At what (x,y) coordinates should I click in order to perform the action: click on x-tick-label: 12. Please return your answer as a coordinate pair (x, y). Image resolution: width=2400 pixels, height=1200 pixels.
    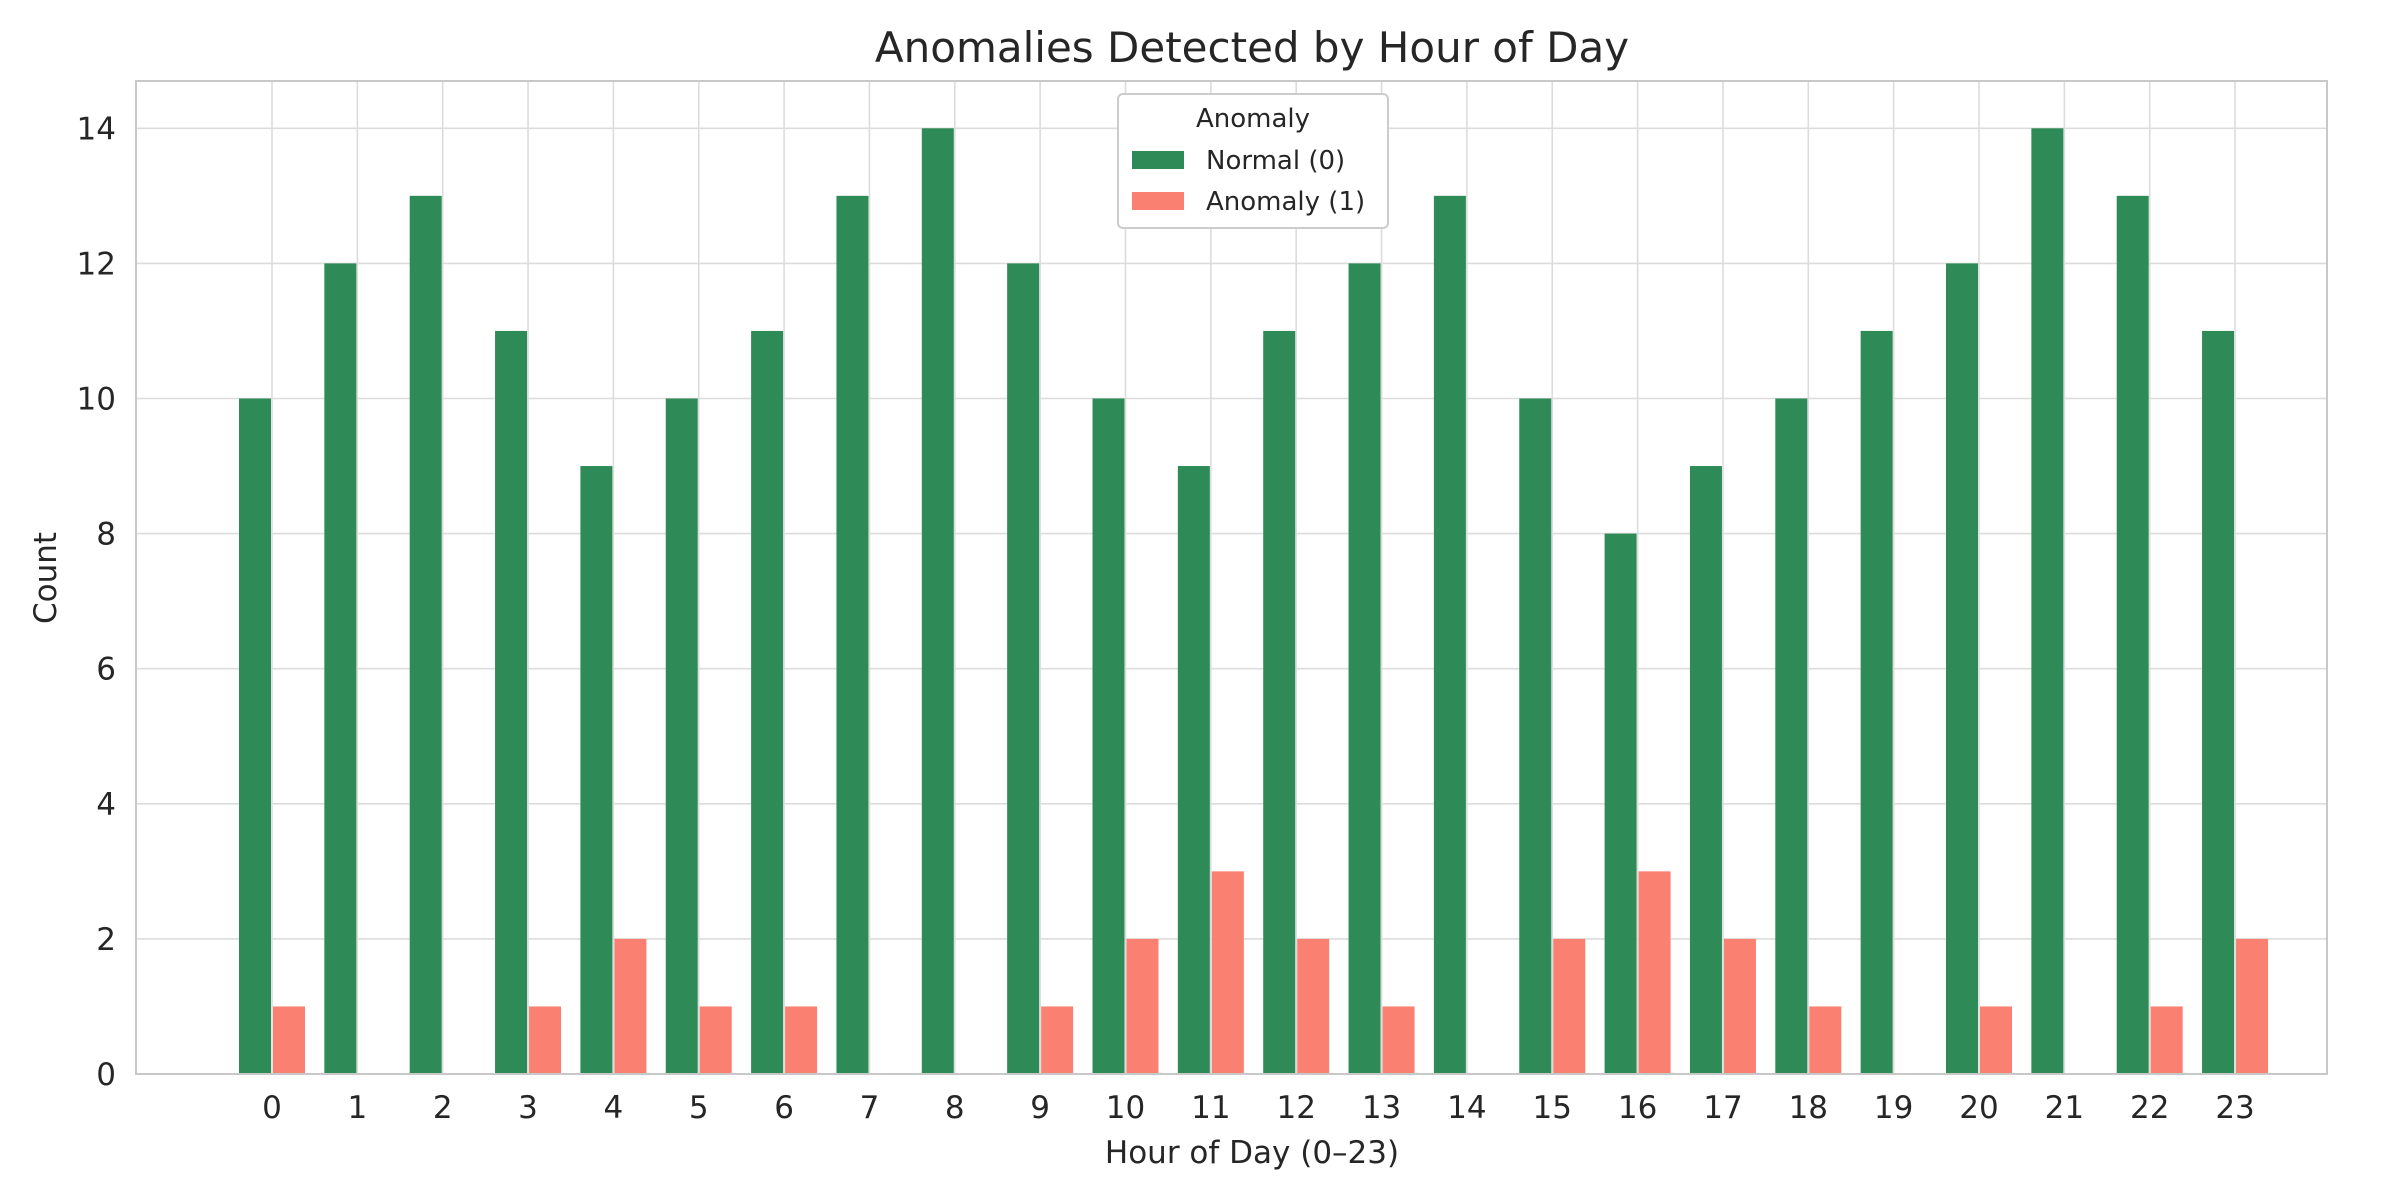
    Looking at the image, I should click on (1295, 1108).